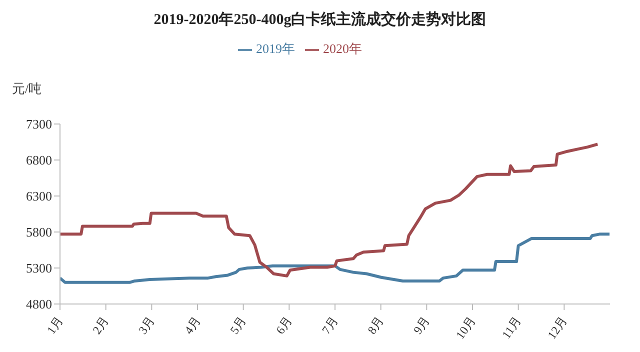 This screenshot has width=640, height=352. I want to click on y-tick-label: 6300, so click(39, 196).